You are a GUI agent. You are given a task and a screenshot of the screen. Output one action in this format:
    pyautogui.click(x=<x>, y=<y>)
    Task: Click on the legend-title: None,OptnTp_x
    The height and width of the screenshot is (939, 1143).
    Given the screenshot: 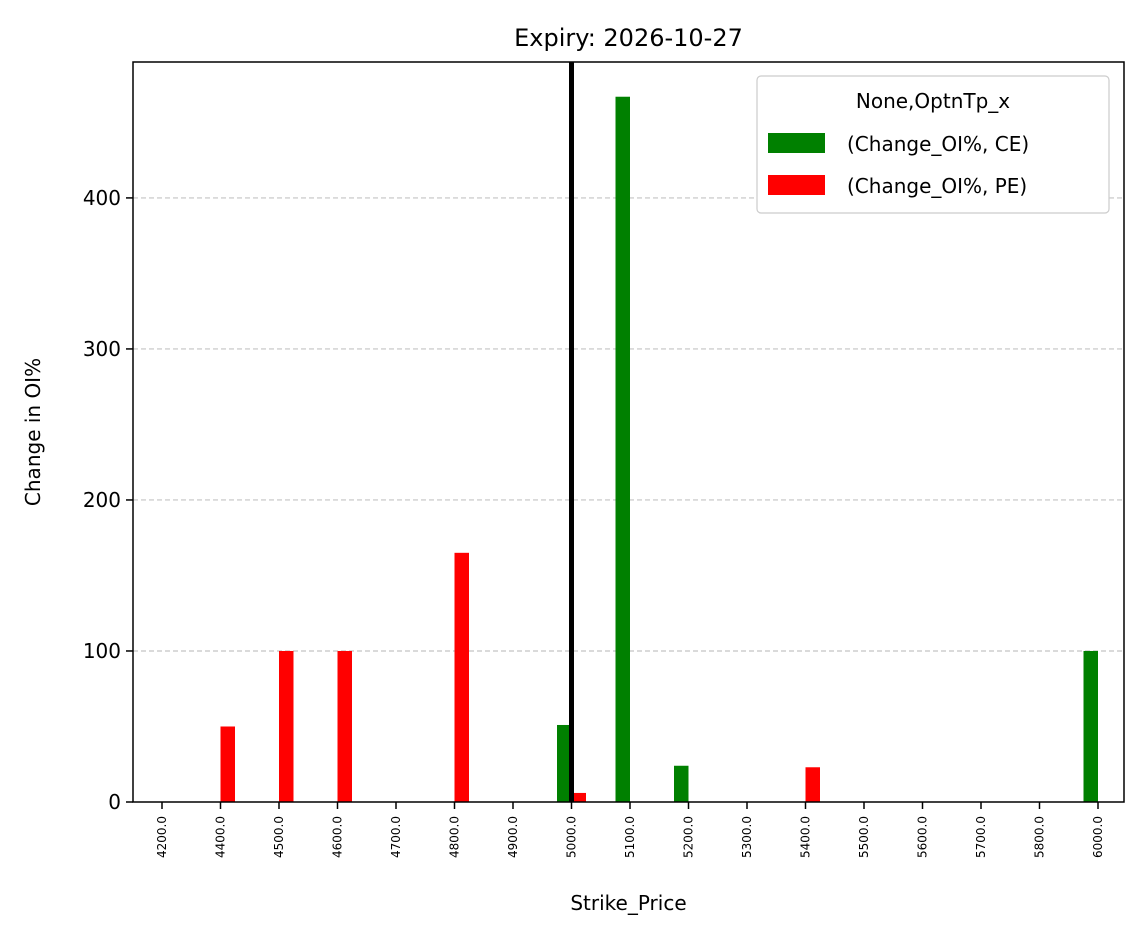 What is the action you would take?
    pyautogui.click(x=933, y=101)
    